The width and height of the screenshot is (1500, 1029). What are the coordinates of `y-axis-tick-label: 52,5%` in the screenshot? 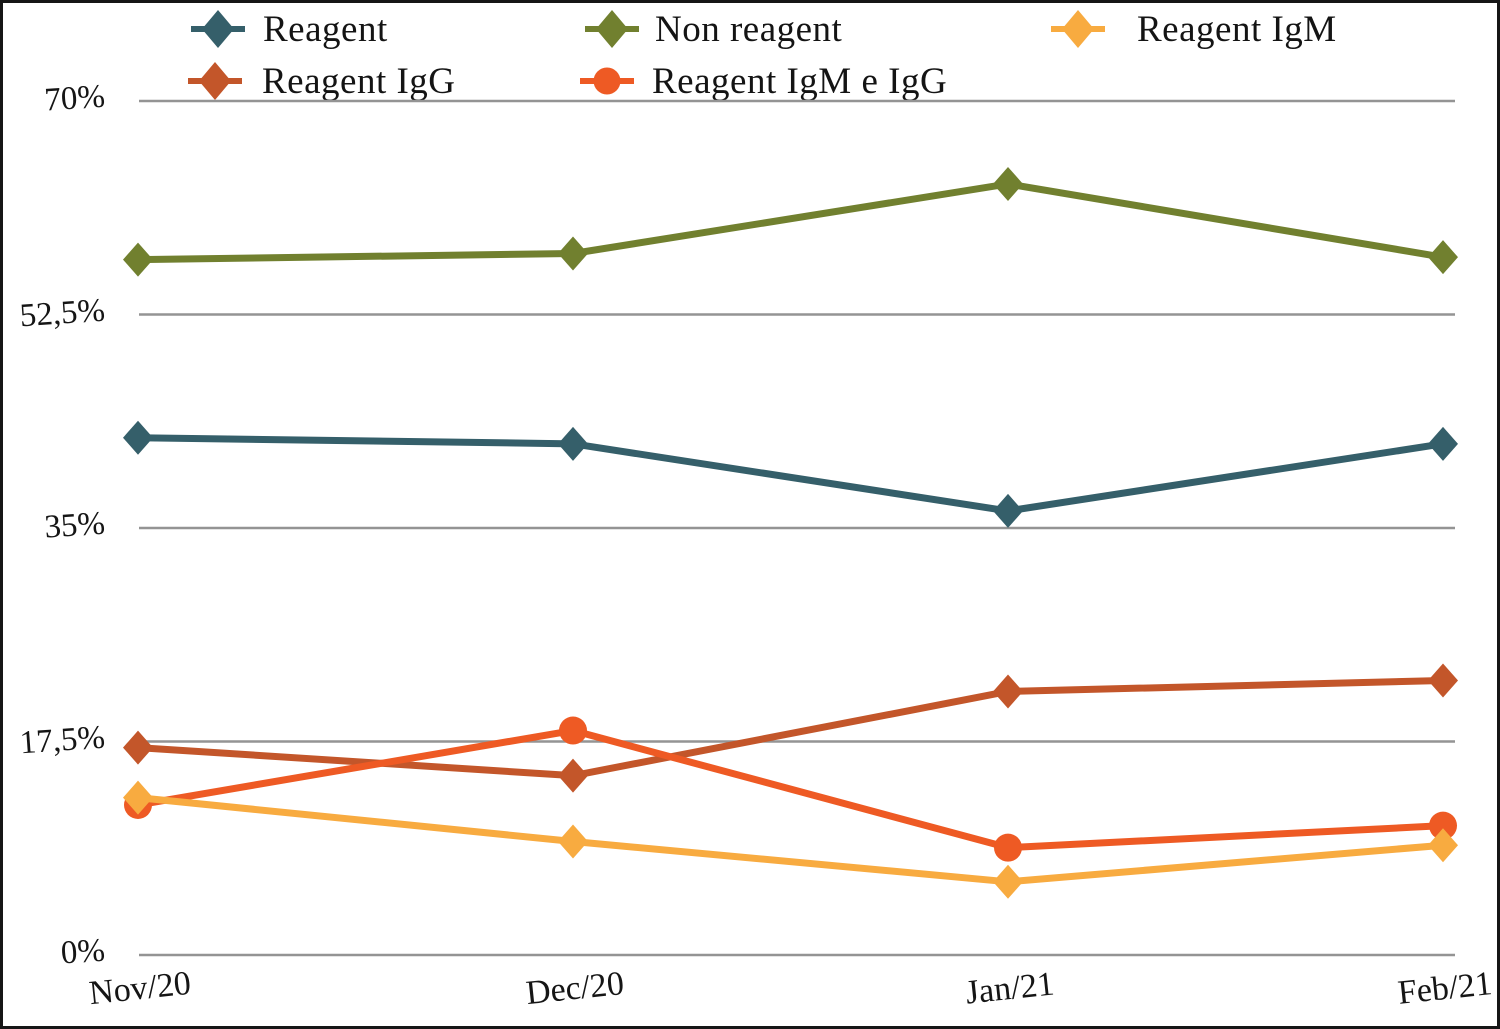 It's located at (62, 312).